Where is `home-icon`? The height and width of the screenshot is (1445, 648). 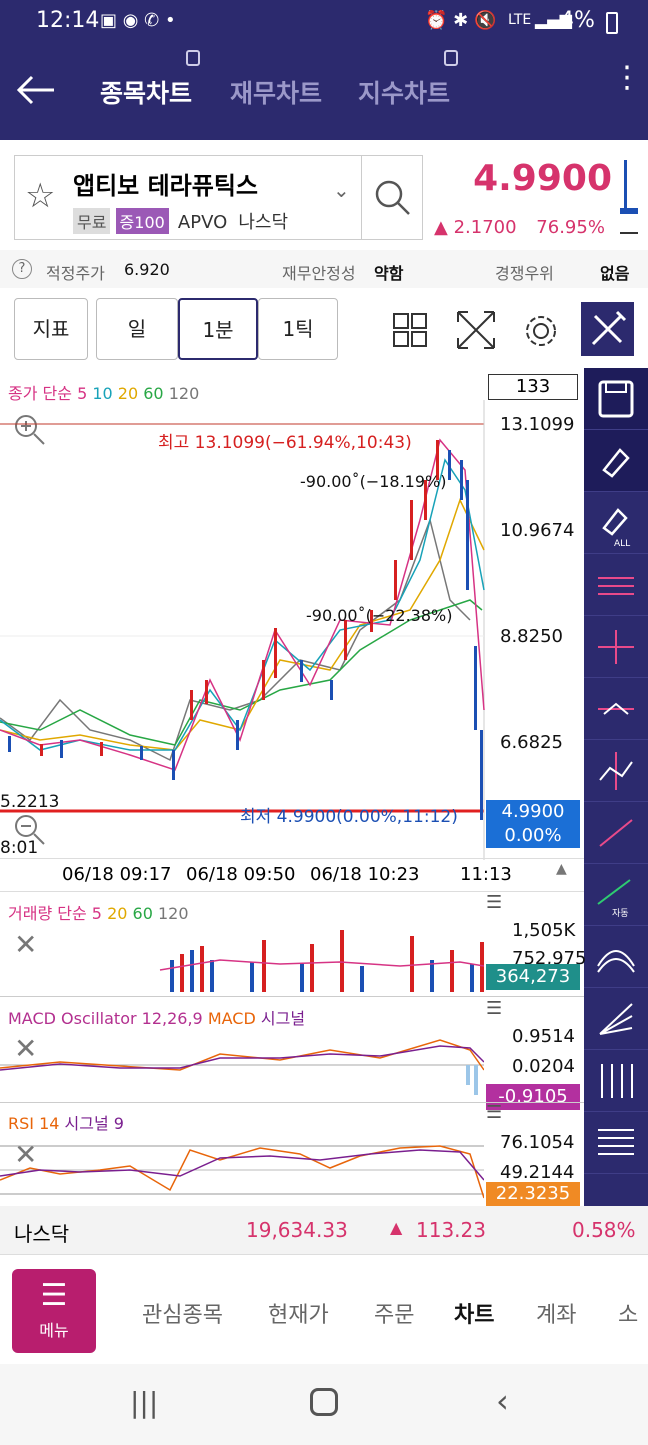
home-icon is located at coordinates (324, 1402).